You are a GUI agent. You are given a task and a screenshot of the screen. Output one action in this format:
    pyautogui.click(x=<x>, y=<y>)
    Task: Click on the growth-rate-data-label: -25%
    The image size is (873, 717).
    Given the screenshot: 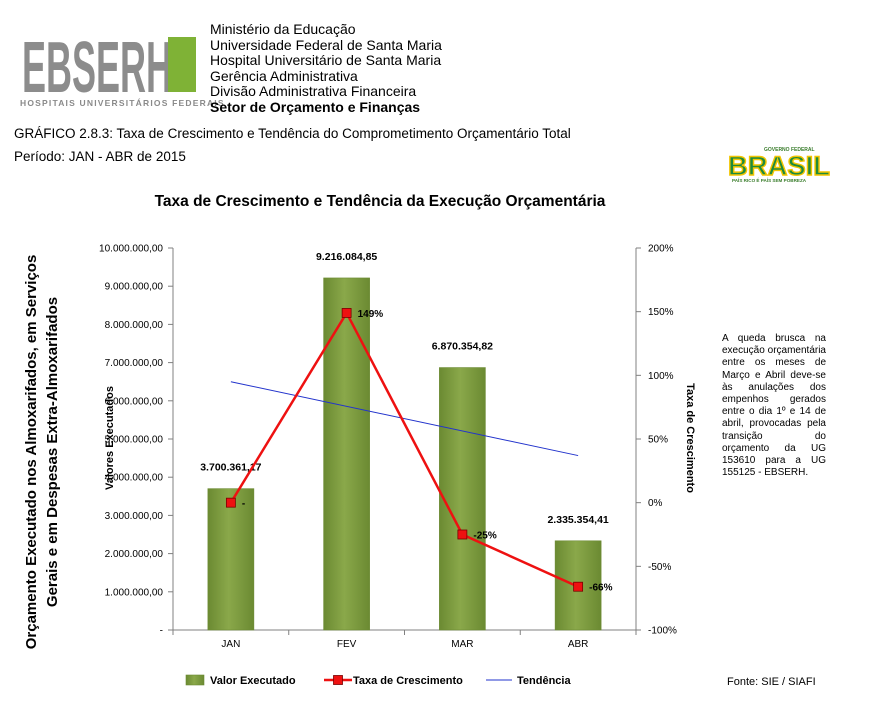 What is the action you would take?
    pyautogui.click(x=484, y=536)
    